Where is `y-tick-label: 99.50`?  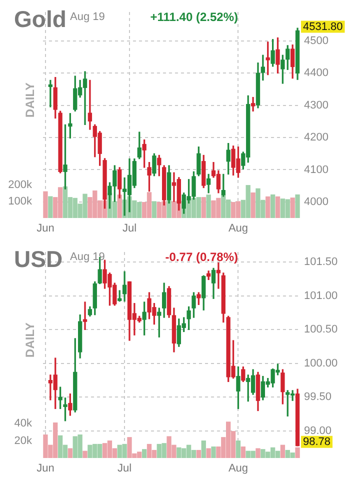 y-tick-label: 99.50 is located at coordinates (318, 397).